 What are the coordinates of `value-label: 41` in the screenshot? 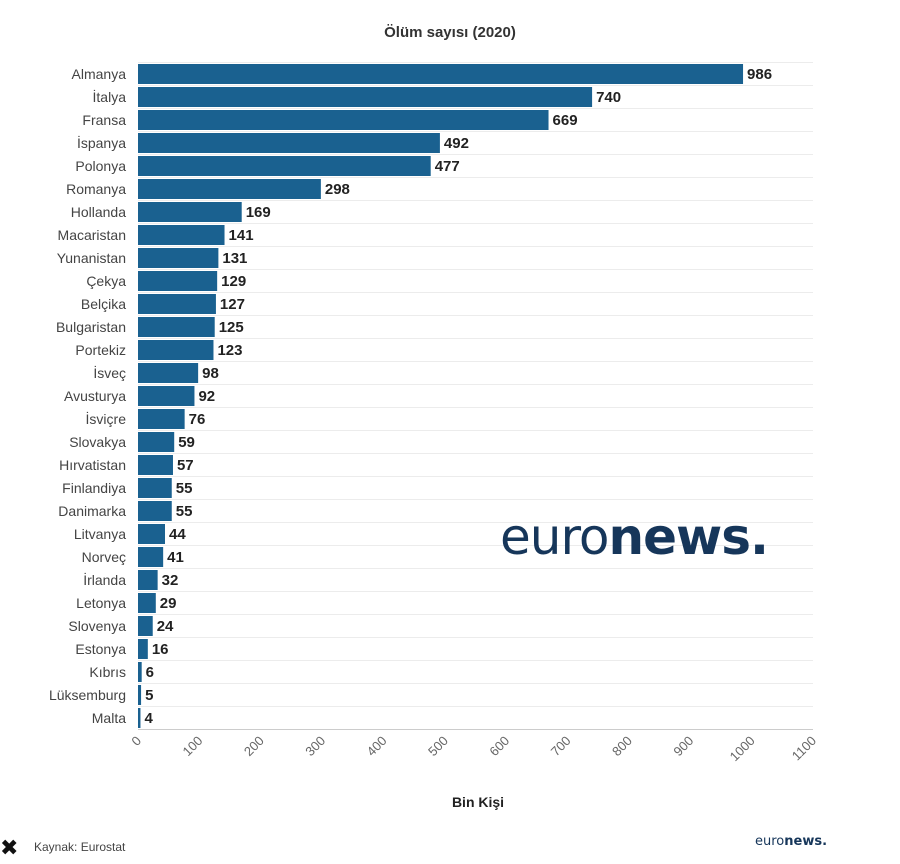 It's located at (175, 557).